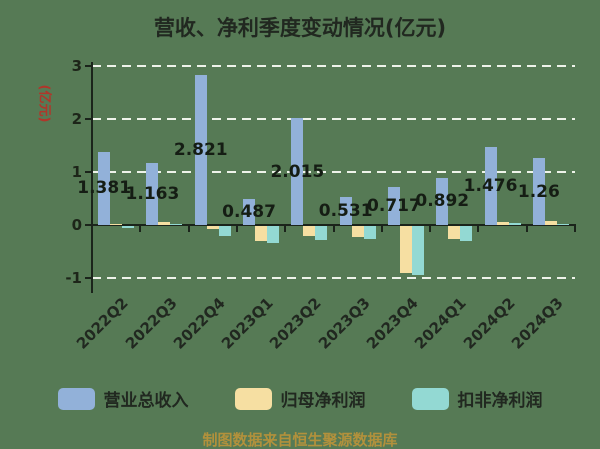 The height and width of the screenshot is (449, 600). I want to click on y-tick-label: -1, so click(73, 278).